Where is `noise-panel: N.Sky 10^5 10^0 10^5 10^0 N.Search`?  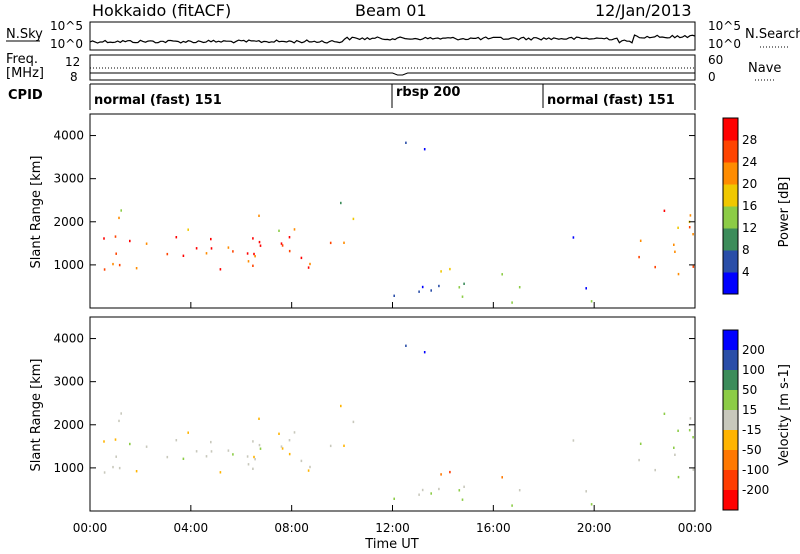
noise-panel: N.Sky 10^5 10^0 10^5 10^0 N.Search is located at coordinates (403, 35).